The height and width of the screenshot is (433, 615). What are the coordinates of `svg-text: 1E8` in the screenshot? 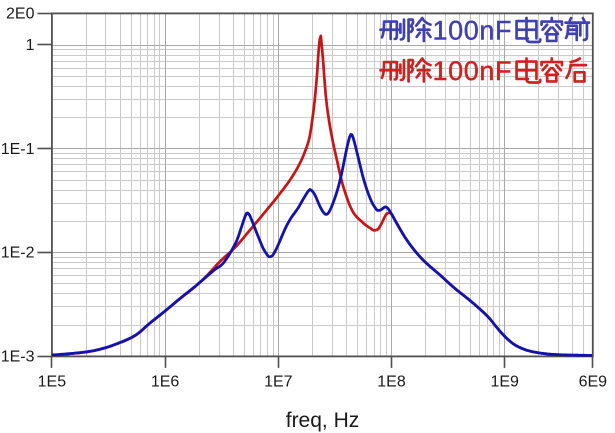 It's located at (391, 382).